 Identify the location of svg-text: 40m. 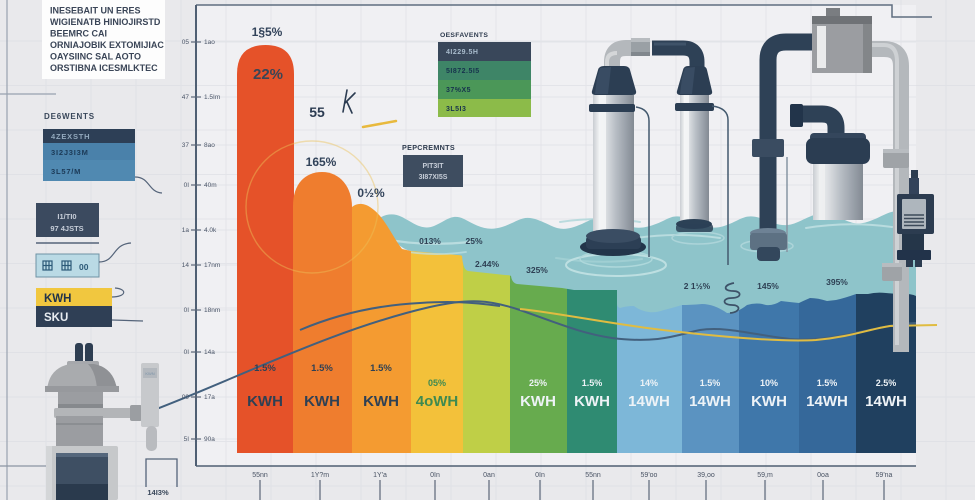
(210, 185).